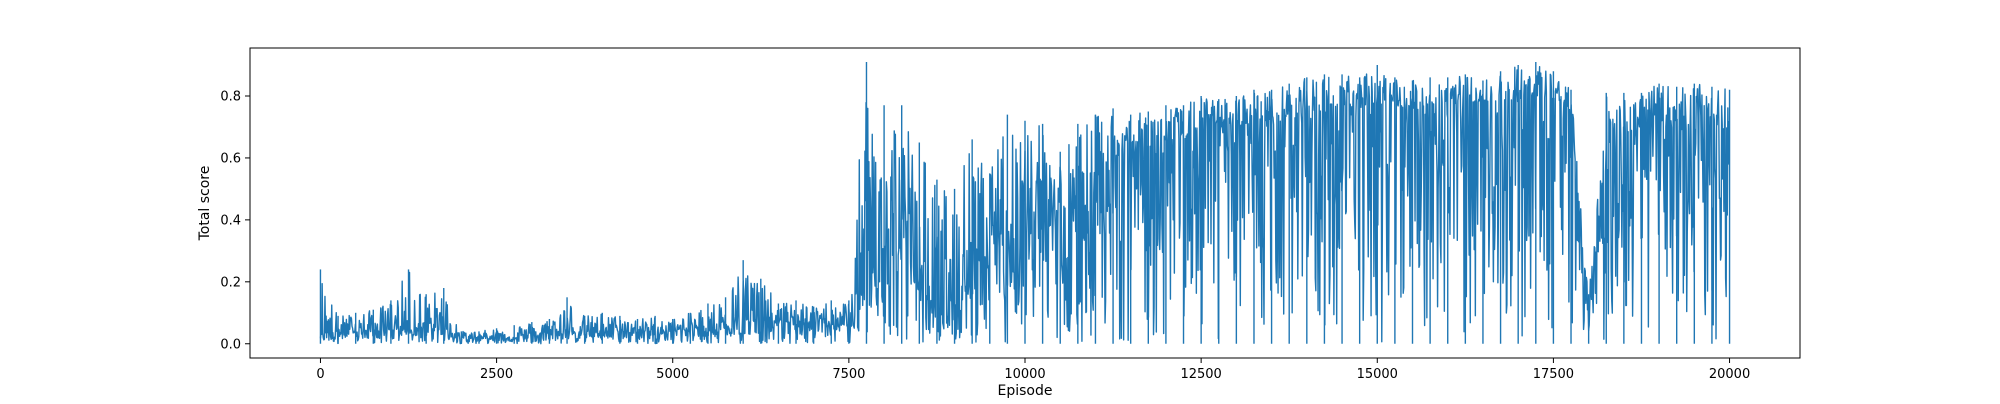 Image resolution: width=2000 pixels, height=404 pixels. I want to click on y-tick-label: 0.8, so click(230, 97).